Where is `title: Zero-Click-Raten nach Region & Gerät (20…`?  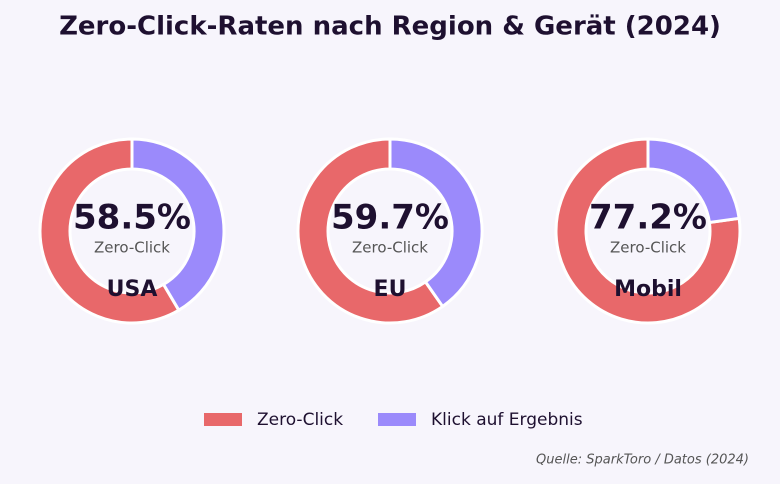
title: Zero-Click-Raten nach Region & Gerät (20… is located at coordinates (390, 27).